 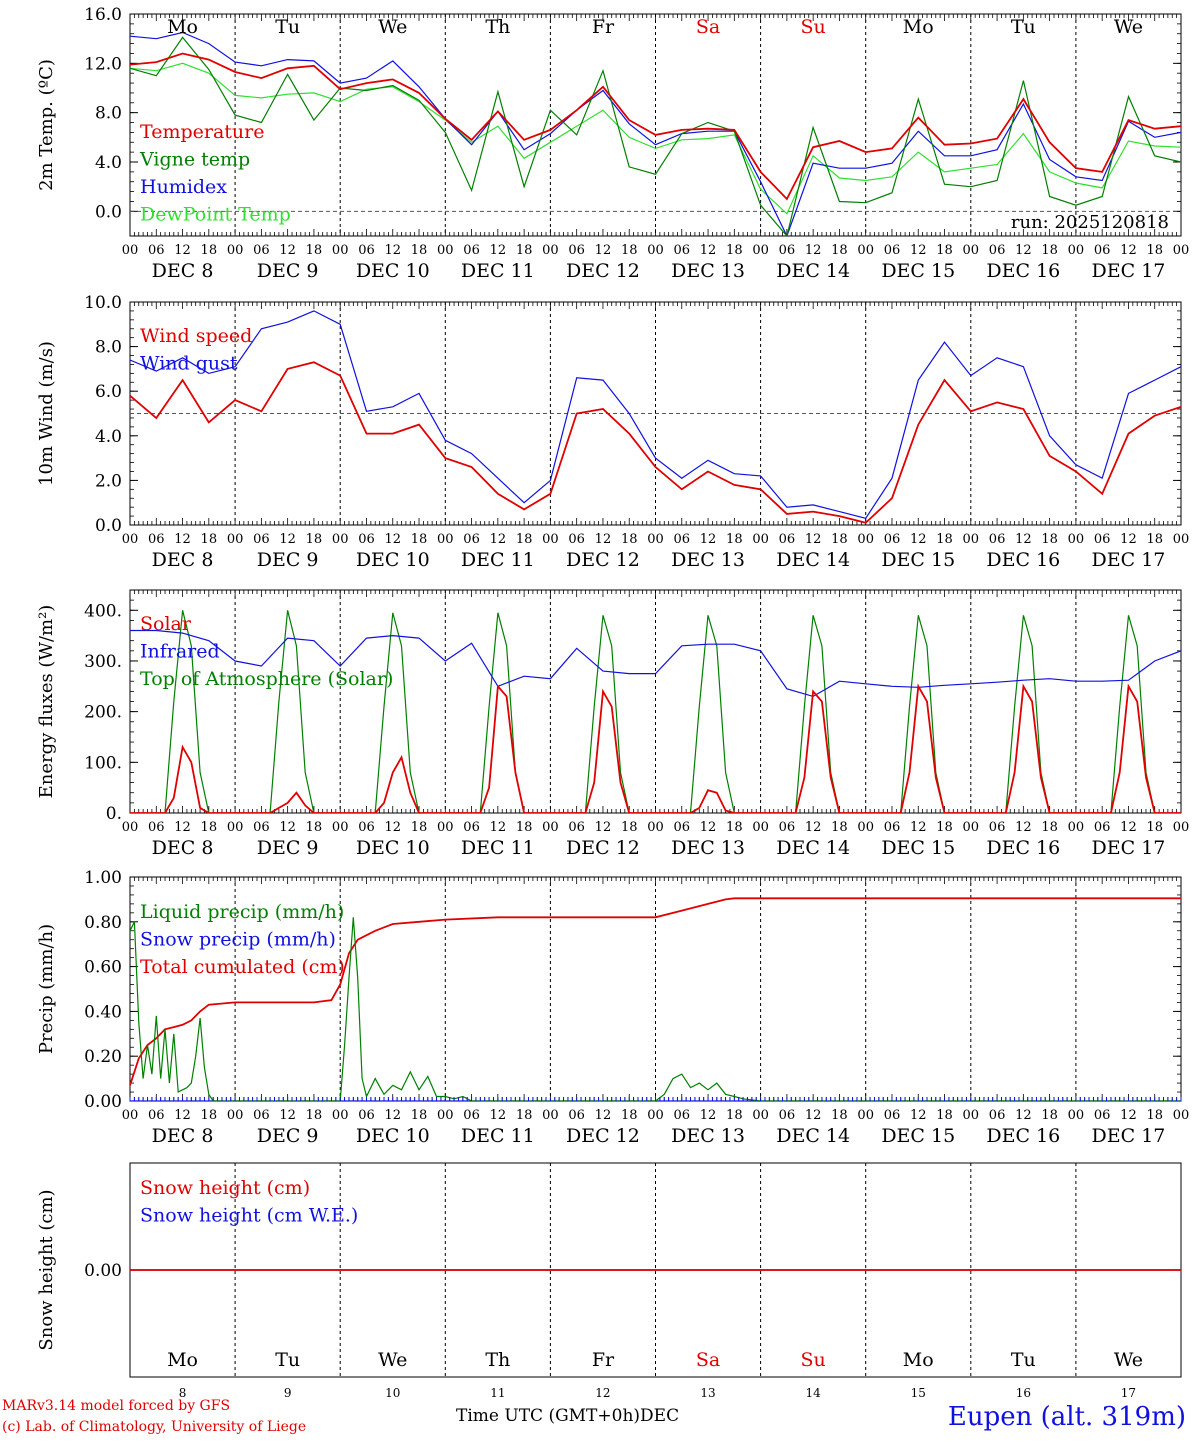 What do you see at coordinates (108, 163) in the screenshot?
I see `y-tick-label: 4.0` at bounding box center [108, 163].